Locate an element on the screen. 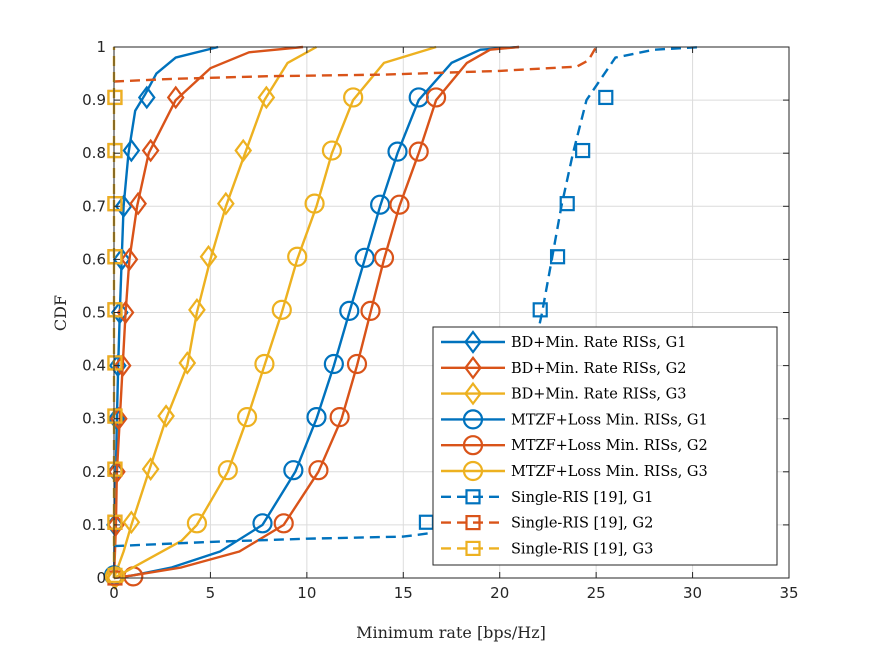  legend-entry: Single-RIS [19], G3 is located at coordinates (547, 548).